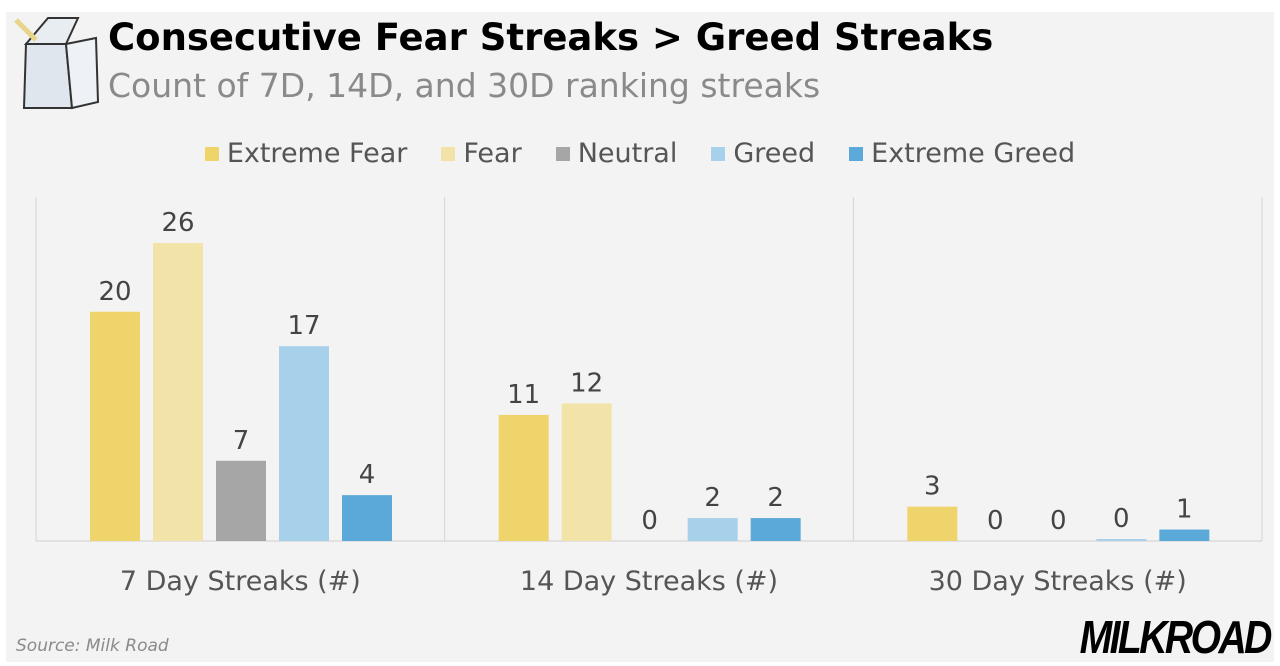  I want to click on legend-item: Extreme Greed, so click(962, 153).